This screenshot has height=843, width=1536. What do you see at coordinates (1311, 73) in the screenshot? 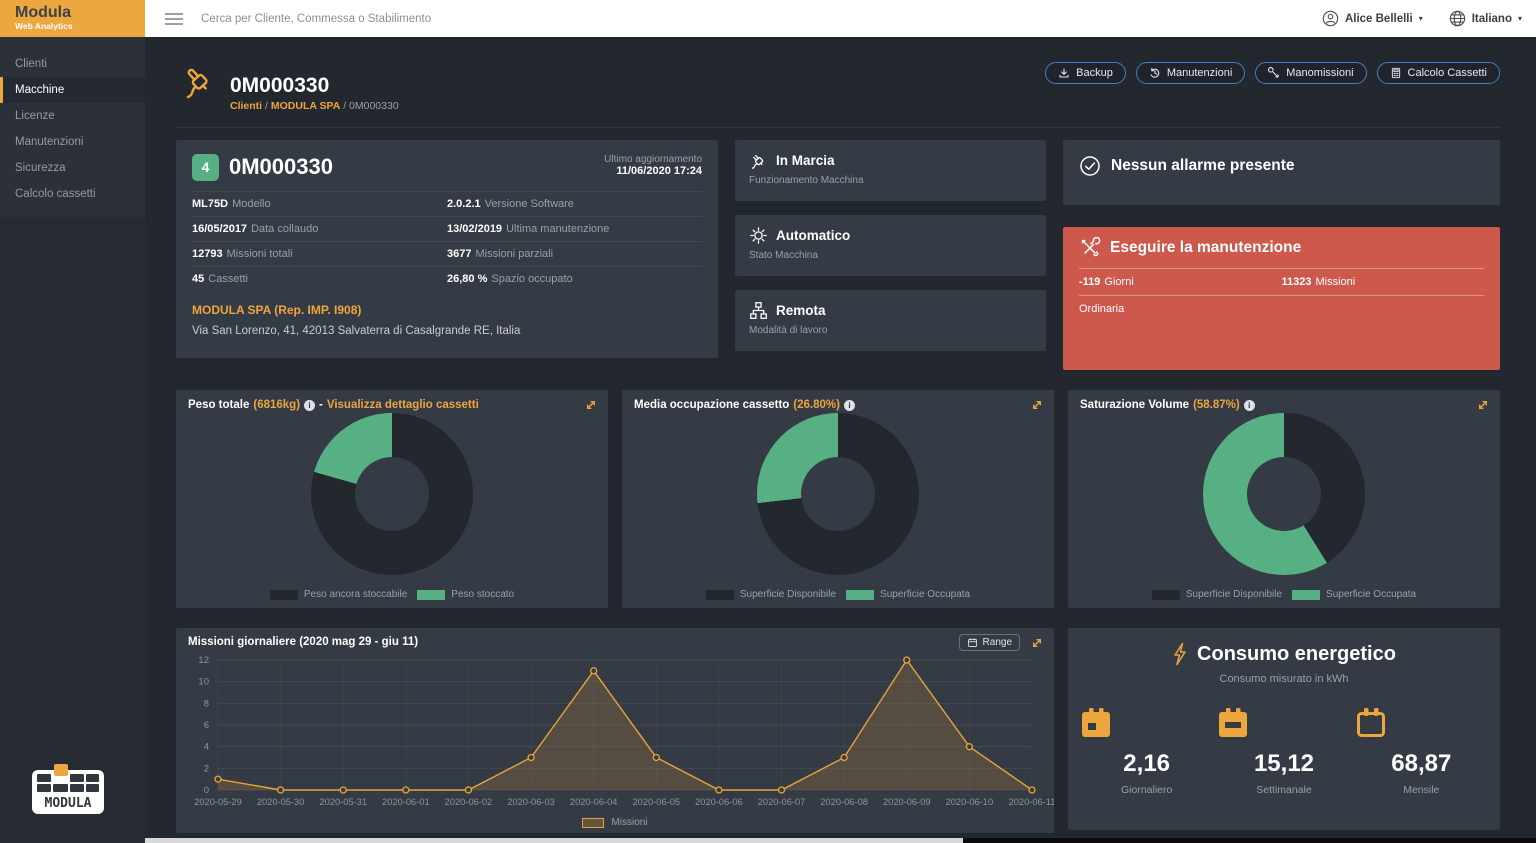
I see `manomissioni-button: Manomissioni` at bounding box center [1311, 73].